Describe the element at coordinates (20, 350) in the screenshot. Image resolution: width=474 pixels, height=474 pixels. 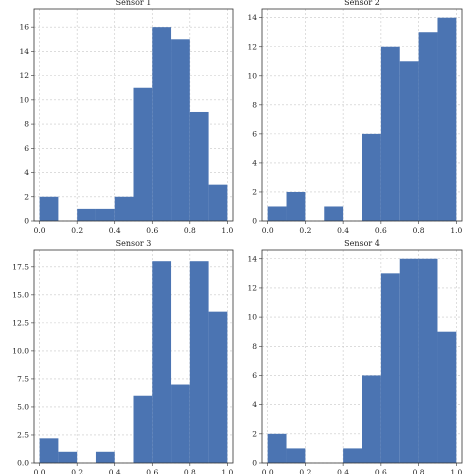
I see `y-tick-label: 10.0` at that location.